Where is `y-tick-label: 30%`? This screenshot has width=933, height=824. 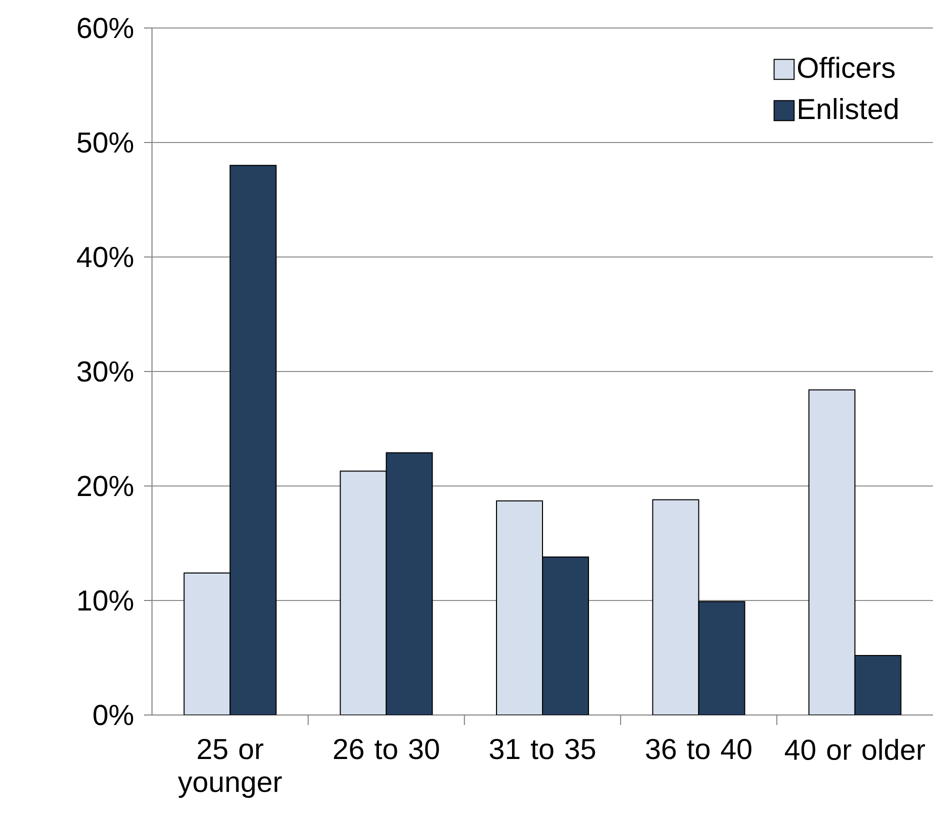
y-tick-label: 30% is located at coordinates (105, 371).